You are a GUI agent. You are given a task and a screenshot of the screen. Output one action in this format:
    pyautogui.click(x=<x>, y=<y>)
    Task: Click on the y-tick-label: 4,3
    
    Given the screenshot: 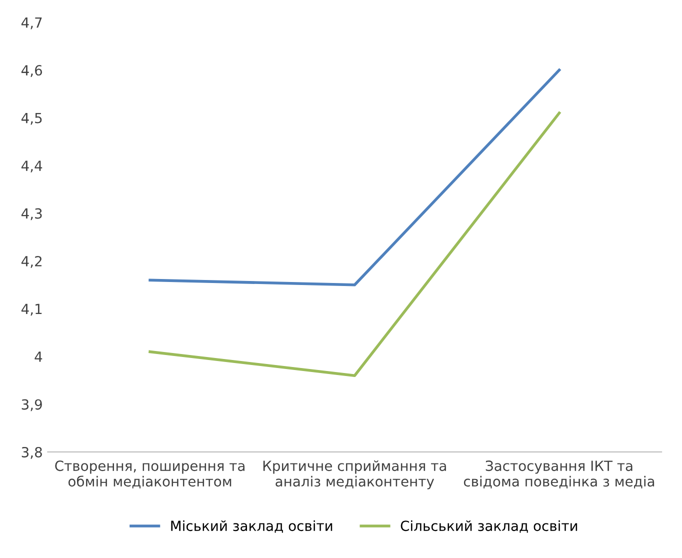 What is the action you would take?
    pyautogui.click(x=31, y=214)
    